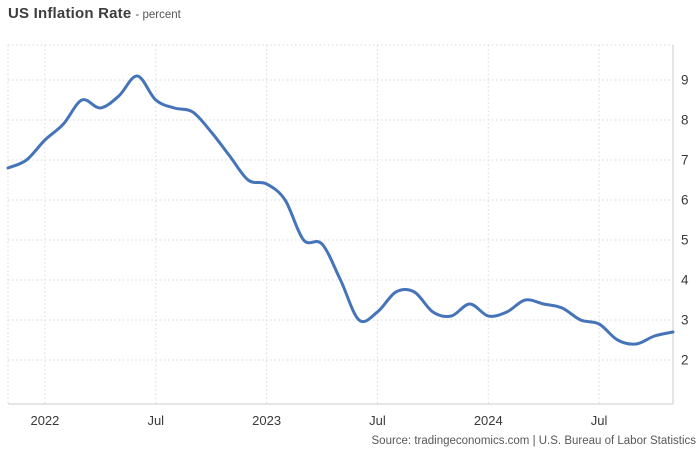 Image resolution: width=700 pixels, height=456 pixels. Describe the element at coordinates (685, 80) in the screenshot. I see `y-tick-label: 9` at that location.